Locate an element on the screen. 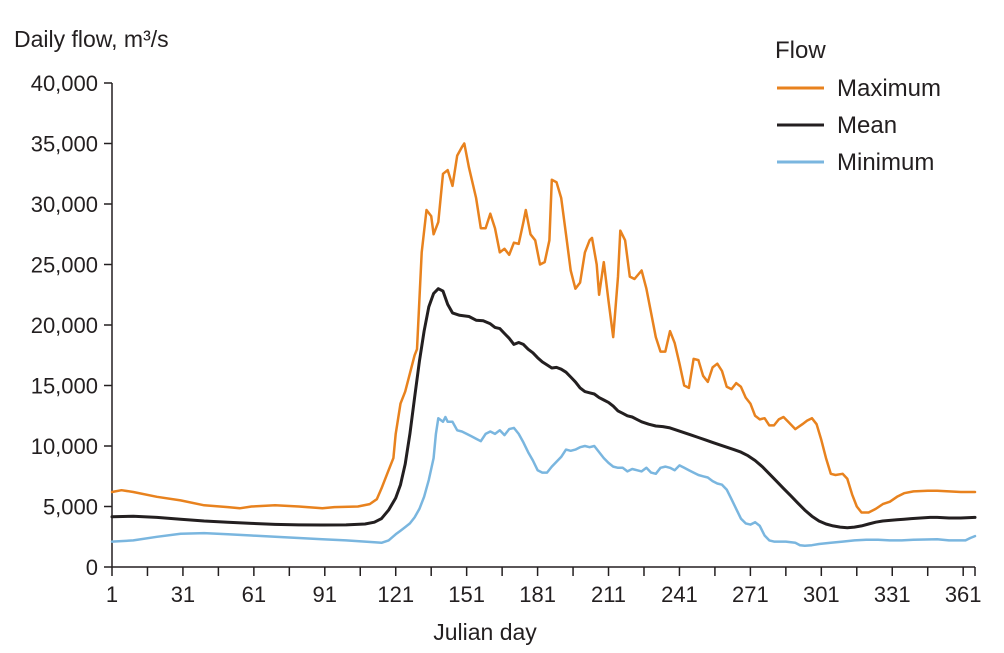 This screenshot has width=1004, height=653. y-tick-label: 15,000 is located at coordinates (64, 386).